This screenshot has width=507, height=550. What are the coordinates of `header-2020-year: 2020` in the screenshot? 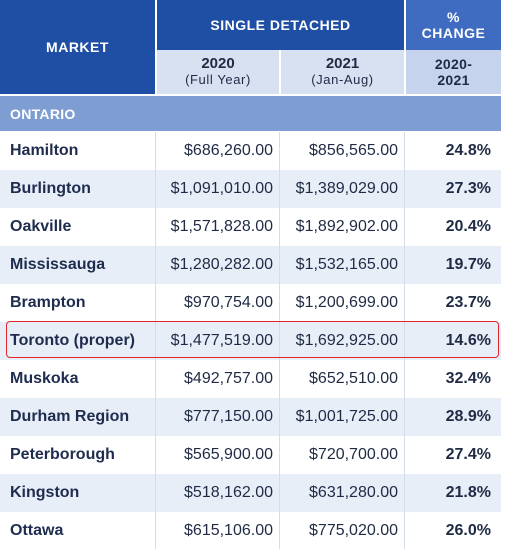 It's located at (218, 63).